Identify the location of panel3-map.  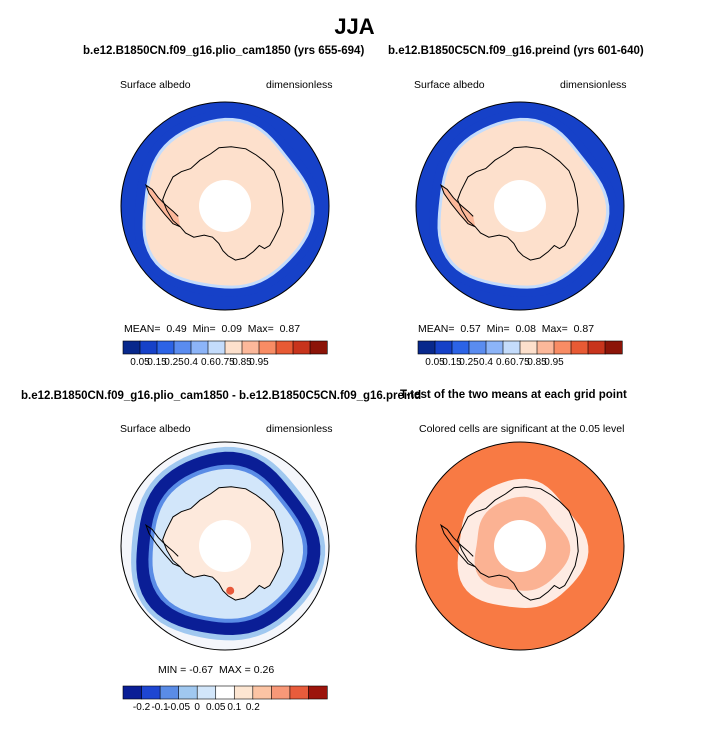
(225, 546).